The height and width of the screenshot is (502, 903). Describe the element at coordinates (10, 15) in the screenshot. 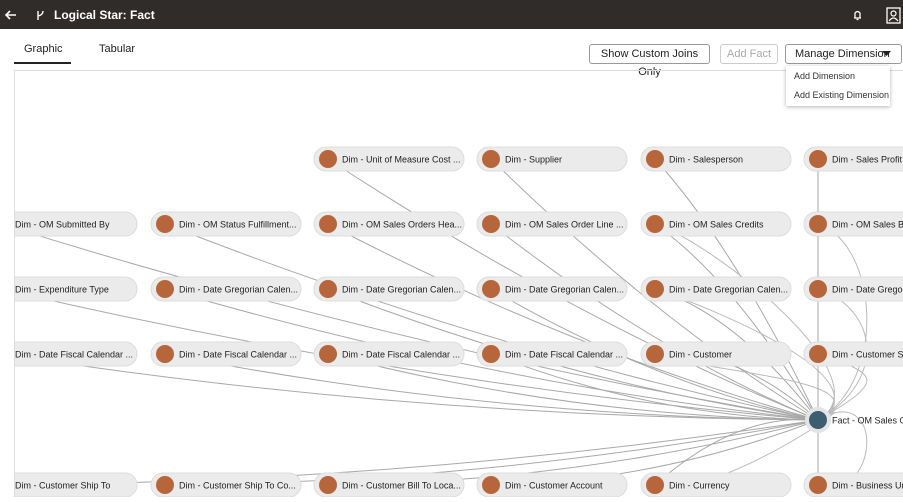

I see `back-arrow` at that location.